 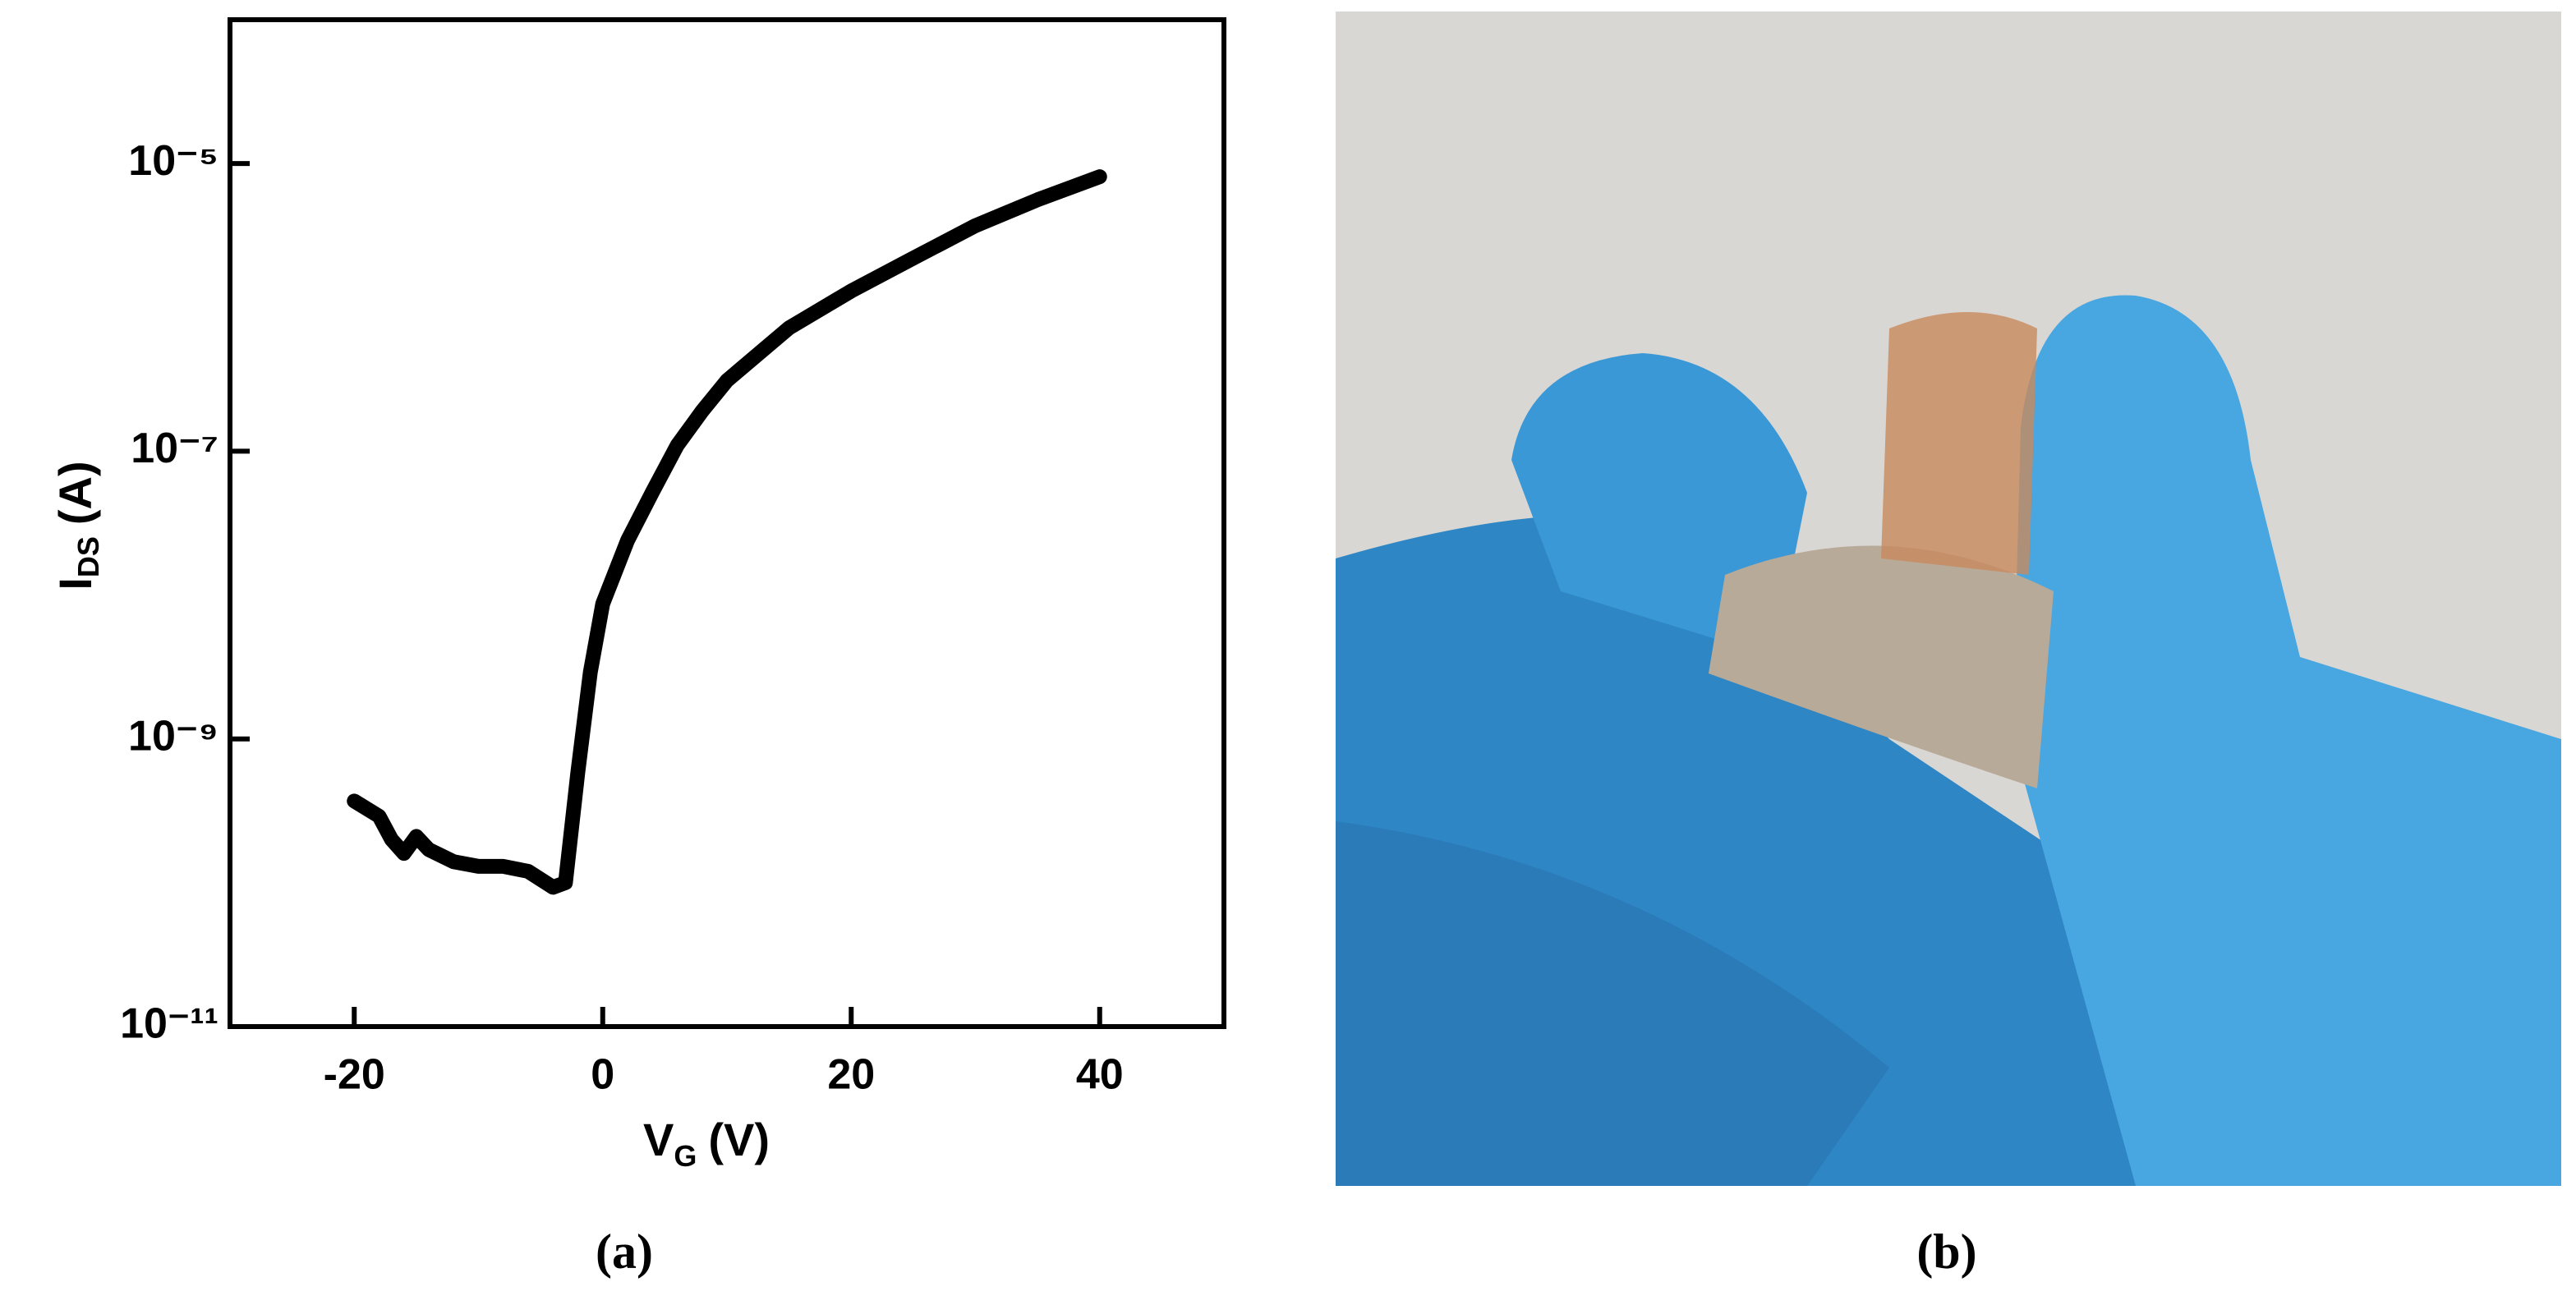 What do you see at coordinates (169, 1024) in the screenshot?
I see `y-tick-label: 10⁻¹¹` at bounding box center [169, 1024].